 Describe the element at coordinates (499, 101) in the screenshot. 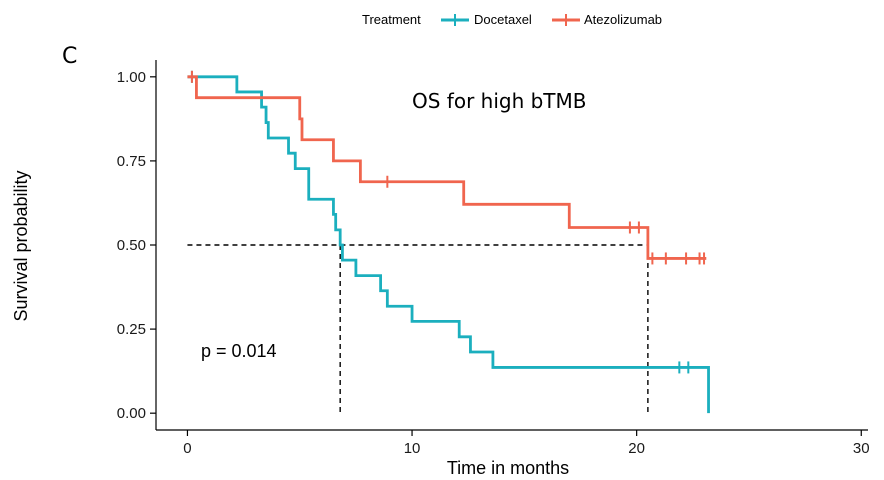

I see `chart-annotation: OS for high bTMB` at that location.